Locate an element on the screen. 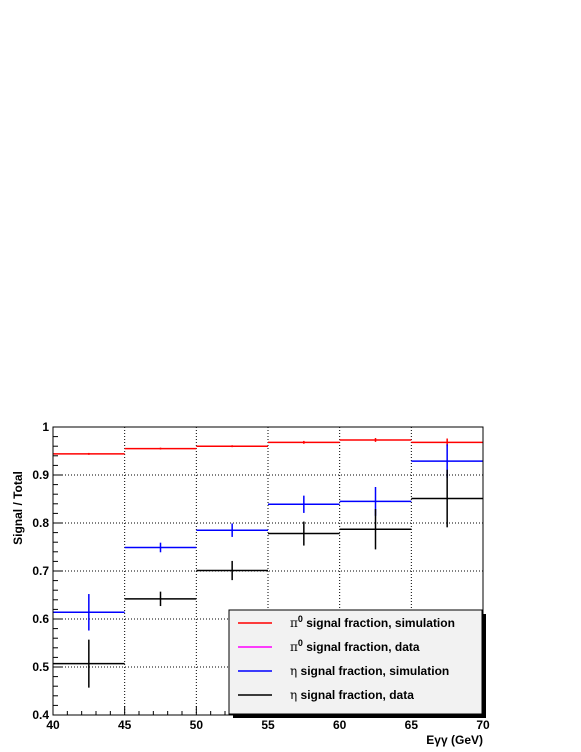 The width and height of the screenshot is (581, 752). legend-entry: π0 signal fraction, simulation is located at coordinates (372, 622).